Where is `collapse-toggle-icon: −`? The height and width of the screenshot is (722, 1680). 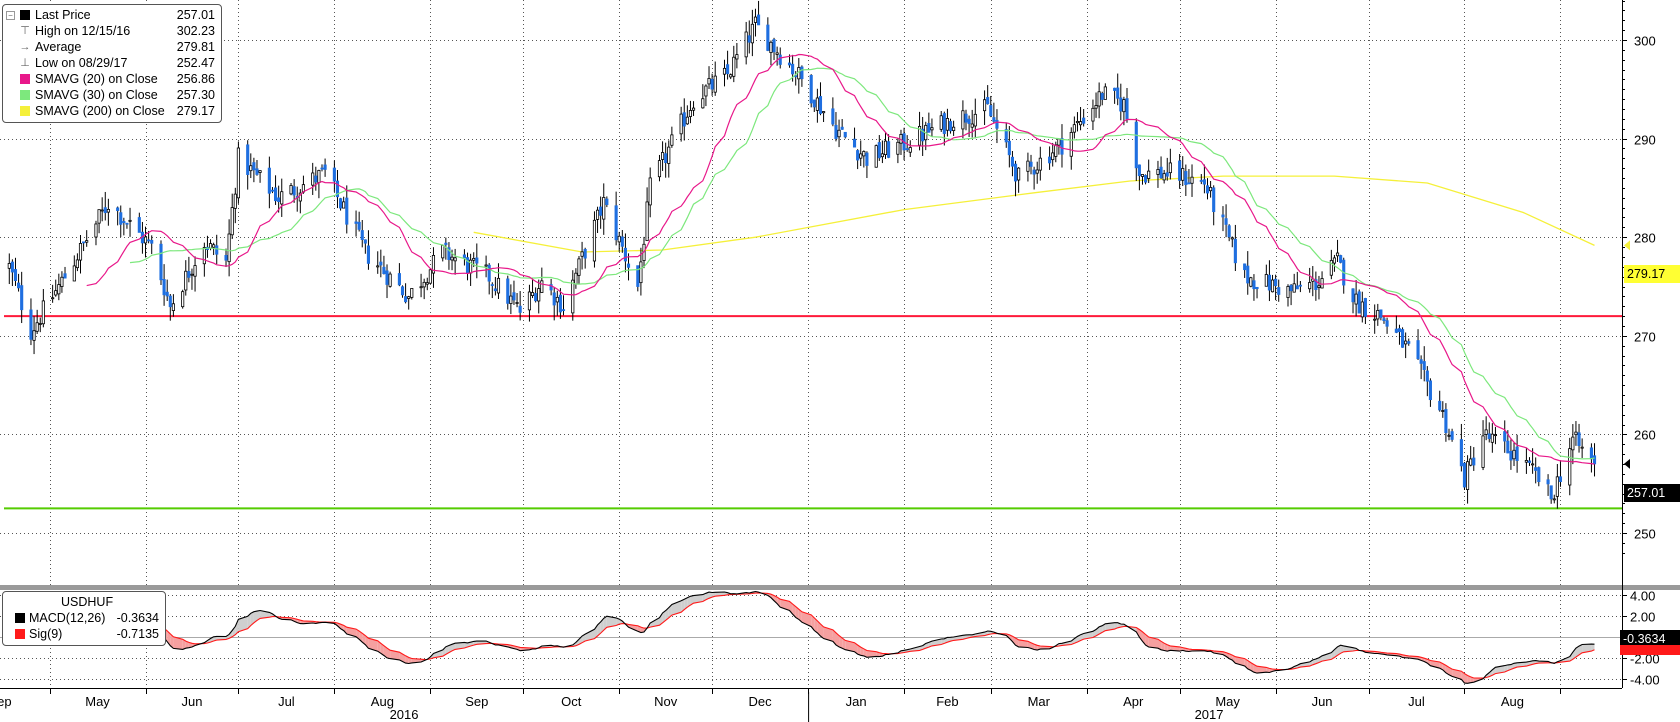 collapse-toggle-icon: − is located at coordinates (10, 15).